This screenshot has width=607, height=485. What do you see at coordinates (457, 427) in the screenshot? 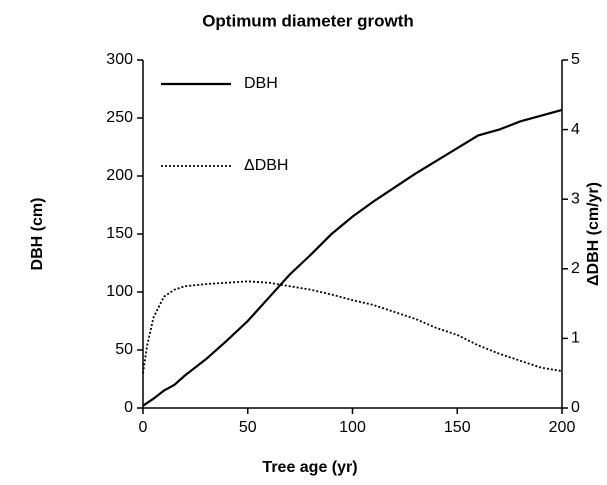
I see `x-tick-label: 150` at bounding box center [457, 427].